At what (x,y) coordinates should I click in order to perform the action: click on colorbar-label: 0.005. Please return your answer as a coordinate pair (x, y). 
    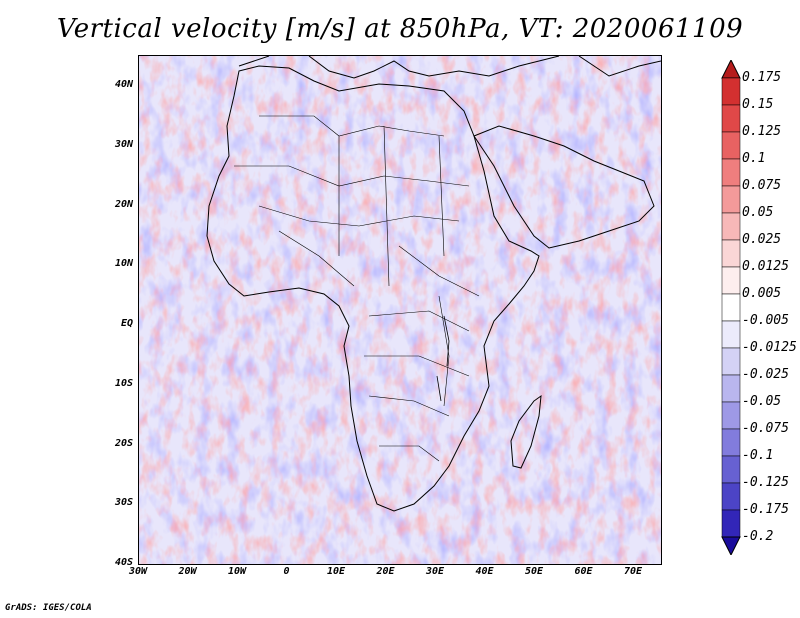
    Looking at the image, I should click on (762, 293).